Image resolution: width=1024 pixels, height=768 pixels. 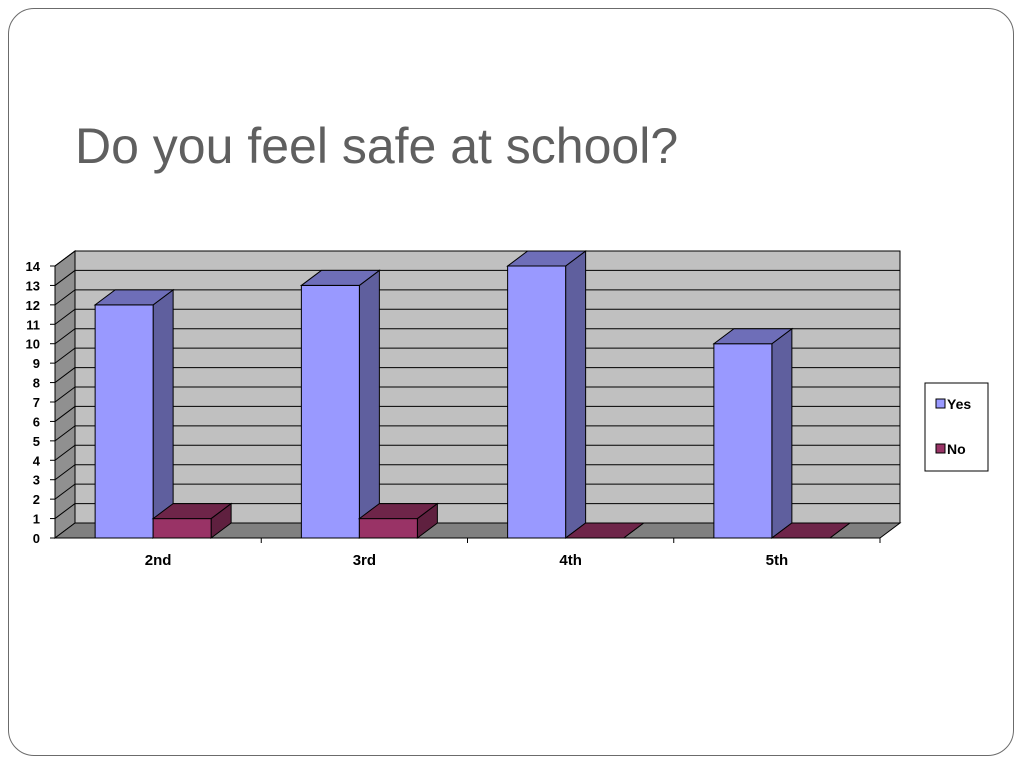 I want to click on y-tick-label: 5, so click(x=36, y=441).